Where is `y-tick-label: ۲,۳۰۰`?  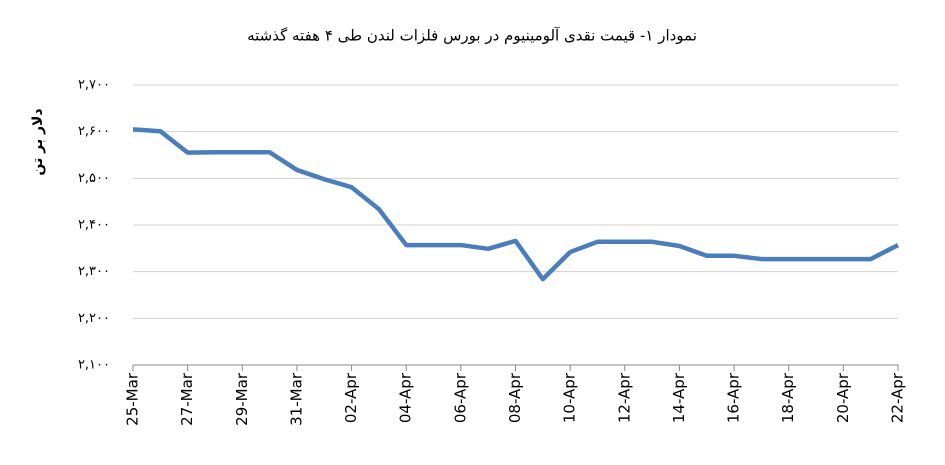 y-tick-label: ۲,۳۰۰ is located at coordinates (94, 271).